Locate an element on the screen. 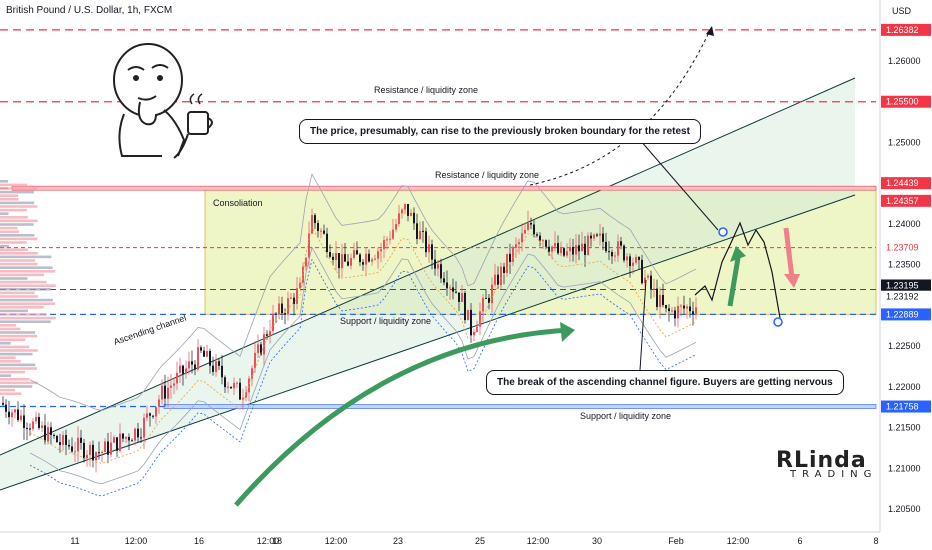  price-label: 1.23709 is located at coordinates (902, 248).